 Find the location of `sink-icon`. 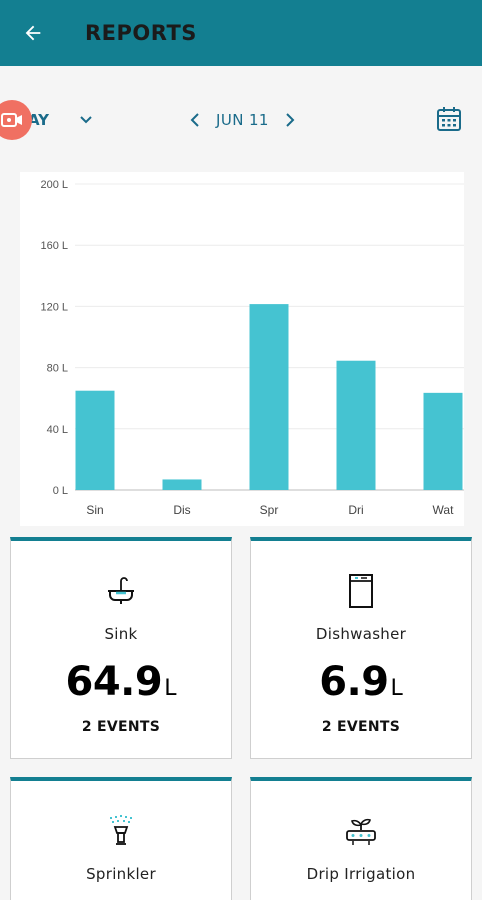

sink-icon is located at coordinates (121, 591).